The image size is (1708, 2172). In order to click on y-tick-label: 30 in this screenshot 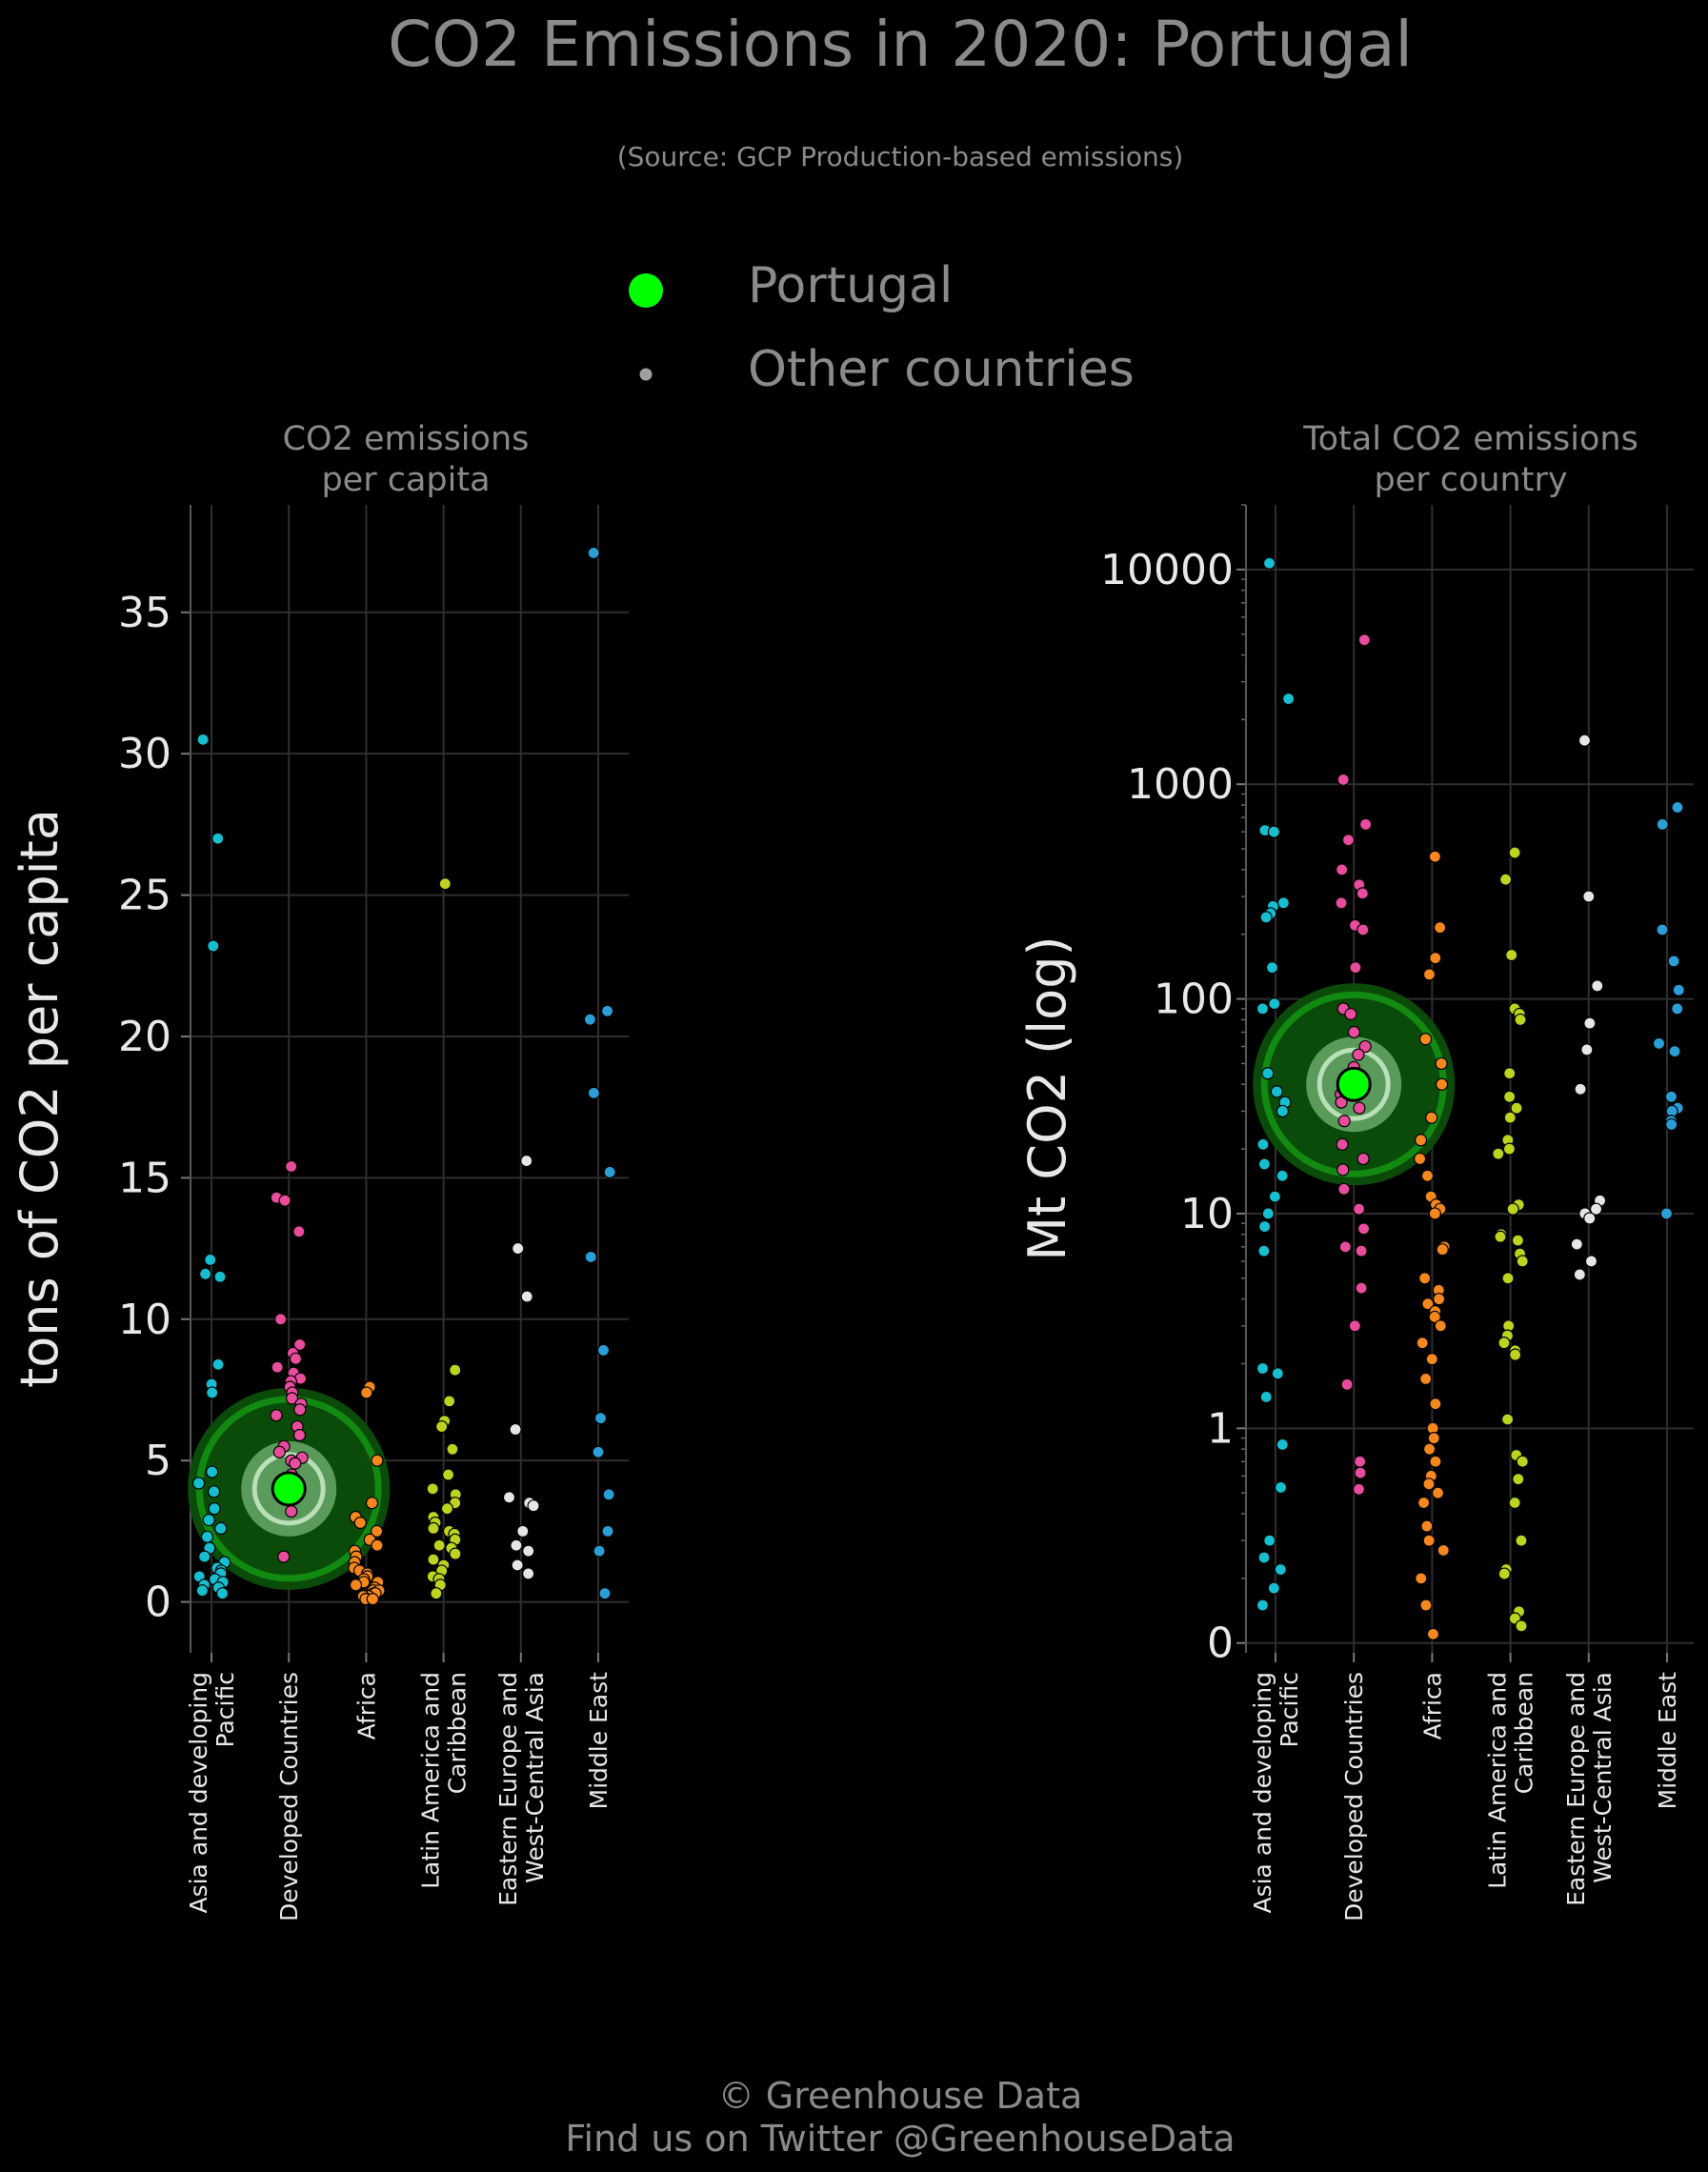, I will do `click(144, 754)`.